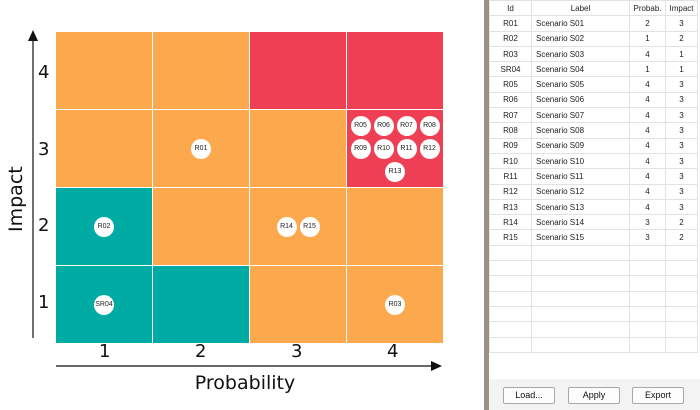 Image resolution: width=700 pixels, height=410 pixels. Describe the element at coordinates (486, 205) in the screenshot. I see `panel-splitter` at that location.